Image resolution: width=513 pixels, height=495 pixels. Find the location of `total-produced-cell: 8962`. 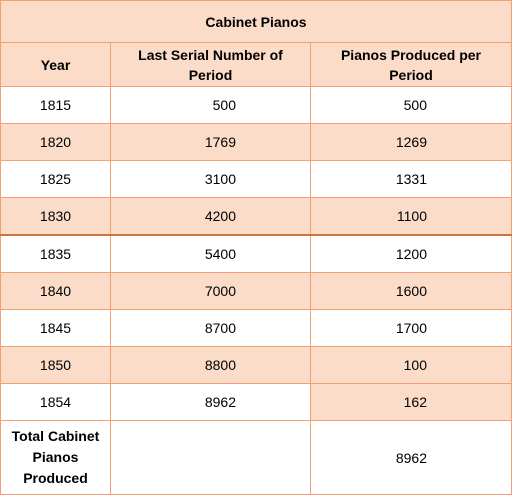

total-produced-cell: 8962 is located at coordinates (411, 457).